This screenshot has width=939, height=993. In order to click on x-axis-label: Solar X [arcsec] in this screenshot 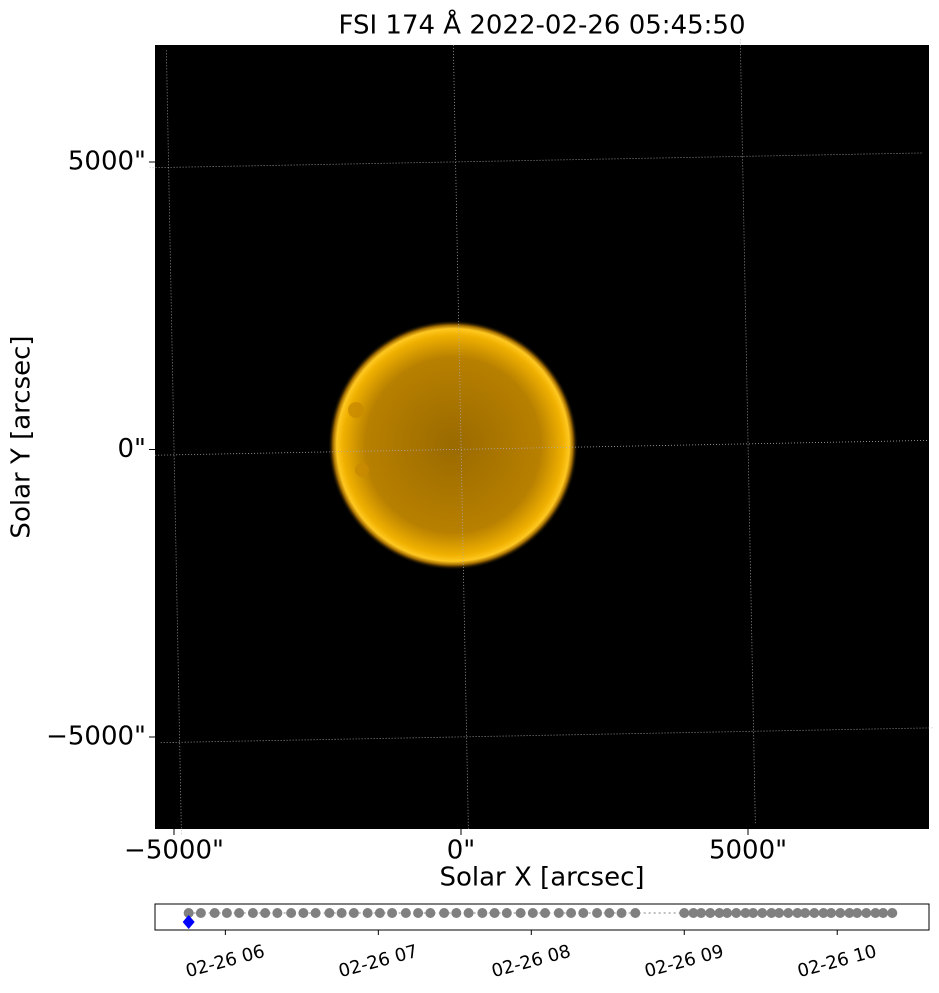, I will do `click(541, 878)`.